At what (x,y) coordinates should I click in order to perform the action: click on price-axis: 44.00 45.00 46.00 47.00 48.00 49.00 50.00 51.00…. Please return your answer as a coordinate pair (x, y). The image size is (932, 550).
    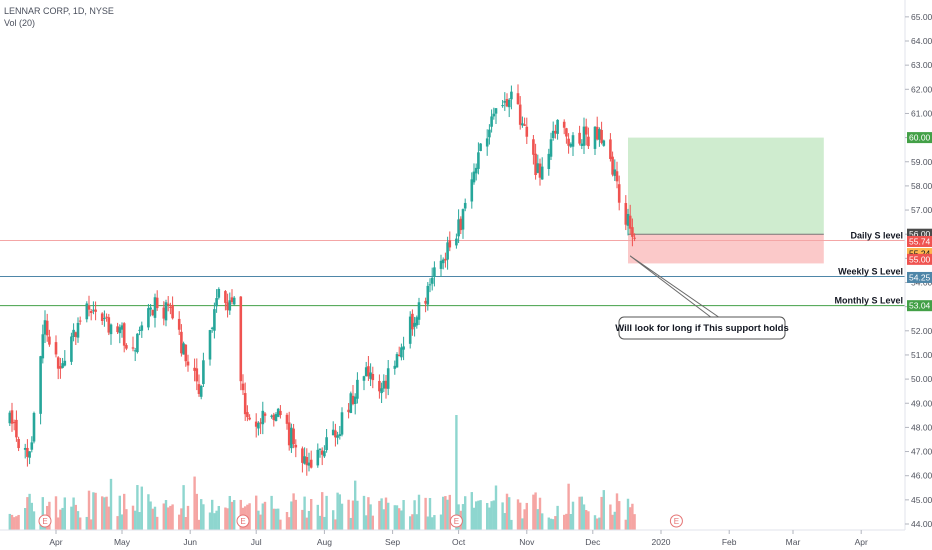
    Looking at the image, I should click on (918, 265).